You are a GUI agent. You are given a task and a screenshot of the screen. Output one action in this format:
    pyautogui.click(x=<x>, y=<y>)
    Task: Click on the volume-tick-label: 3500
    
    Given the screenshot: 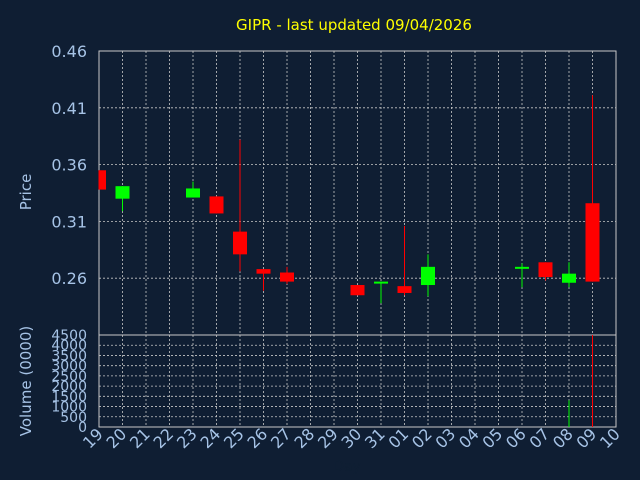 What is the action you would take?
    pyautogui.click(x=69, y=356)
    